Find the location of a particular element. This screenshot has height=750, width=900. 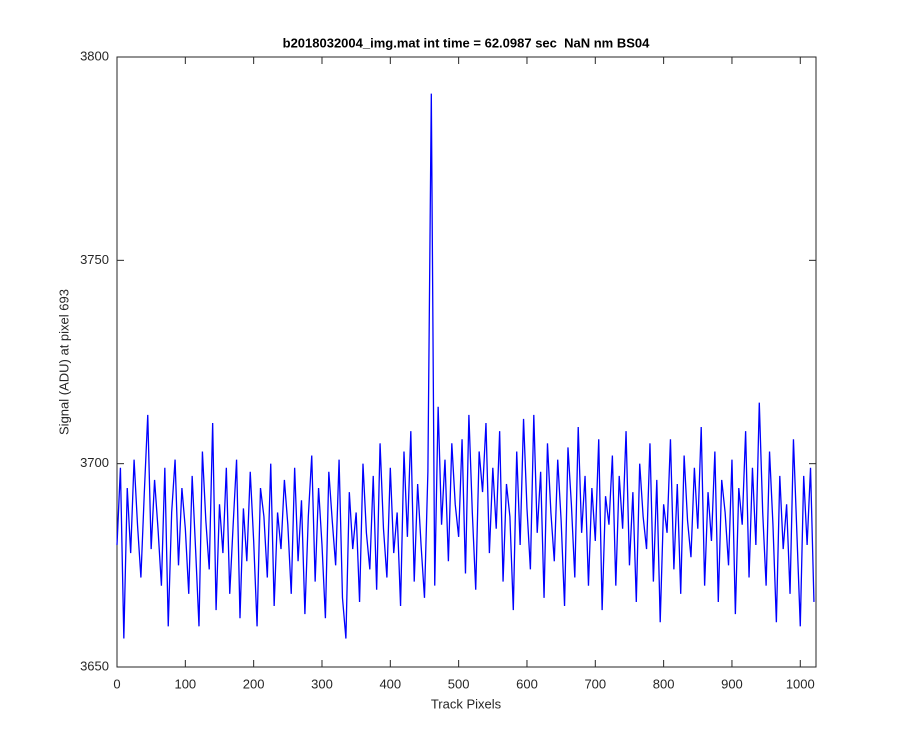

y-axis-label: Signal (ADU) at pixel 693 is located at coordinates (63, 362).